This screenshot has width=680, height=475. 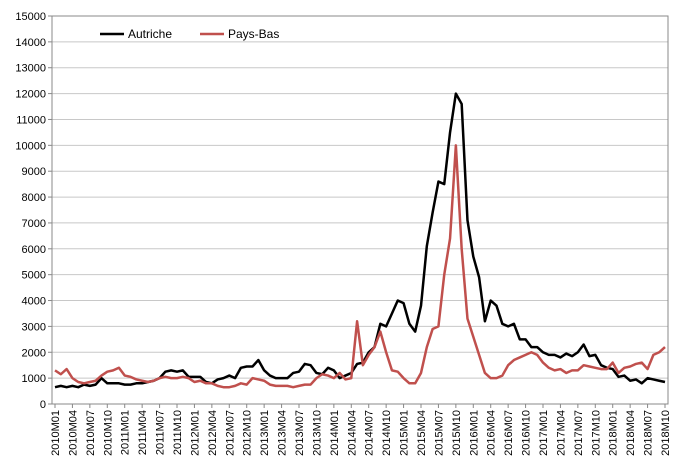 What do you see at coordinates (34, 302) in the screenshot?
I see `y-tick-label: 4000` at bounding box center [34, 302].